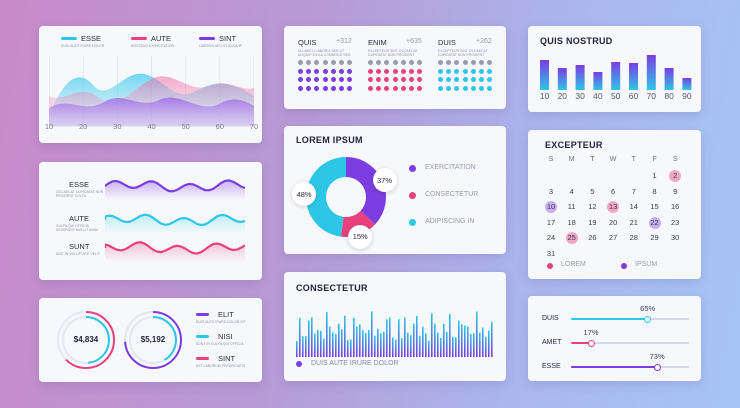 Image resolution: width=740 pixels, height=408 pixels. What do you see at coordinates (654, 222) in the screenshot?
I see `calendar-day: 22` at bounding box center [654, 222].